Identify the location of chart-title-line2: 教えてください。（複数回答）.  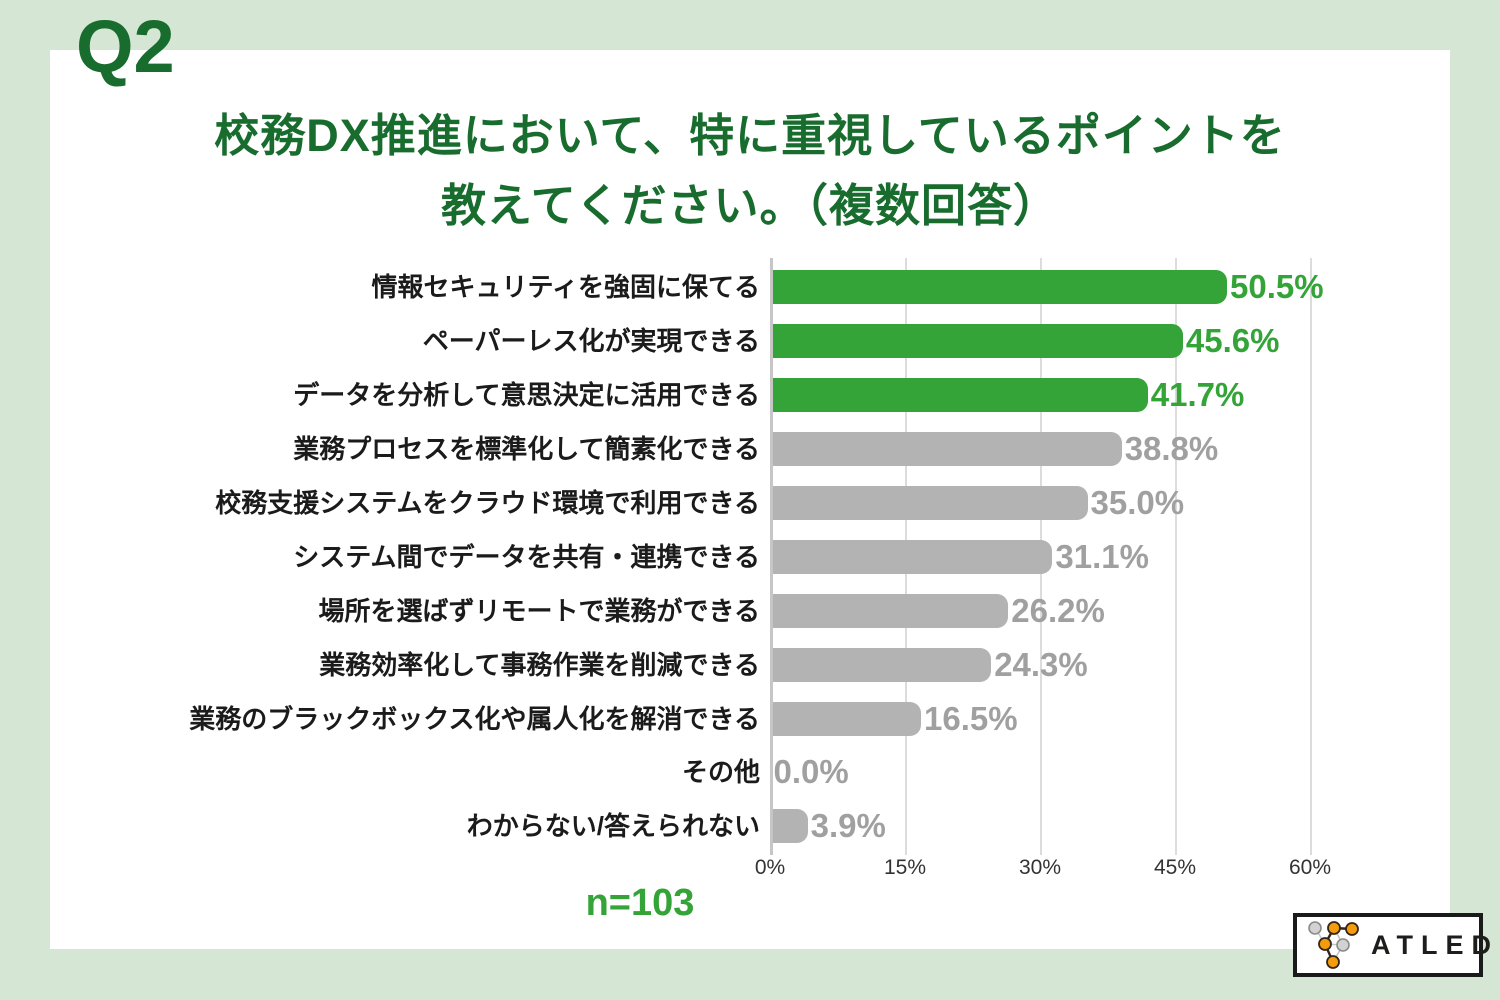
(750, 205).